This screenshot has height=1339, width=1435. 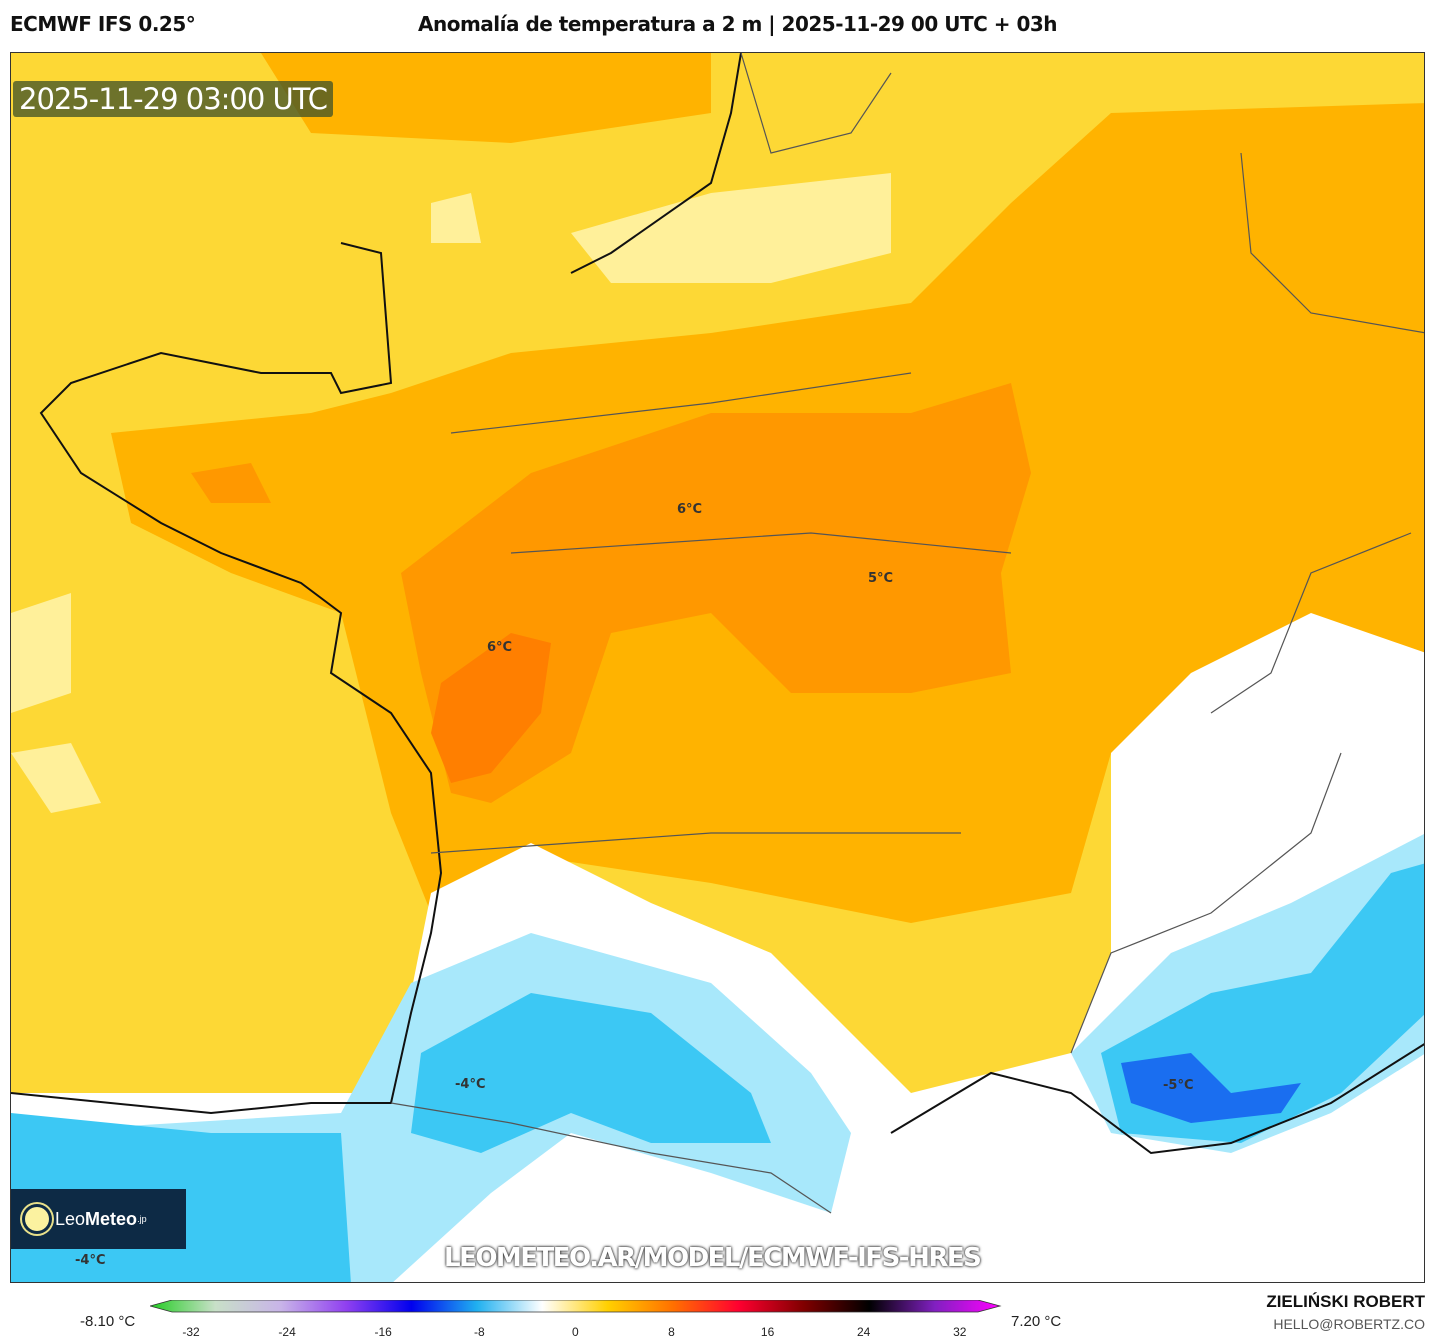 I want to click on valid-time-stamp: 2025-11-29 03:00 UTC, so click(x=173, y=99).